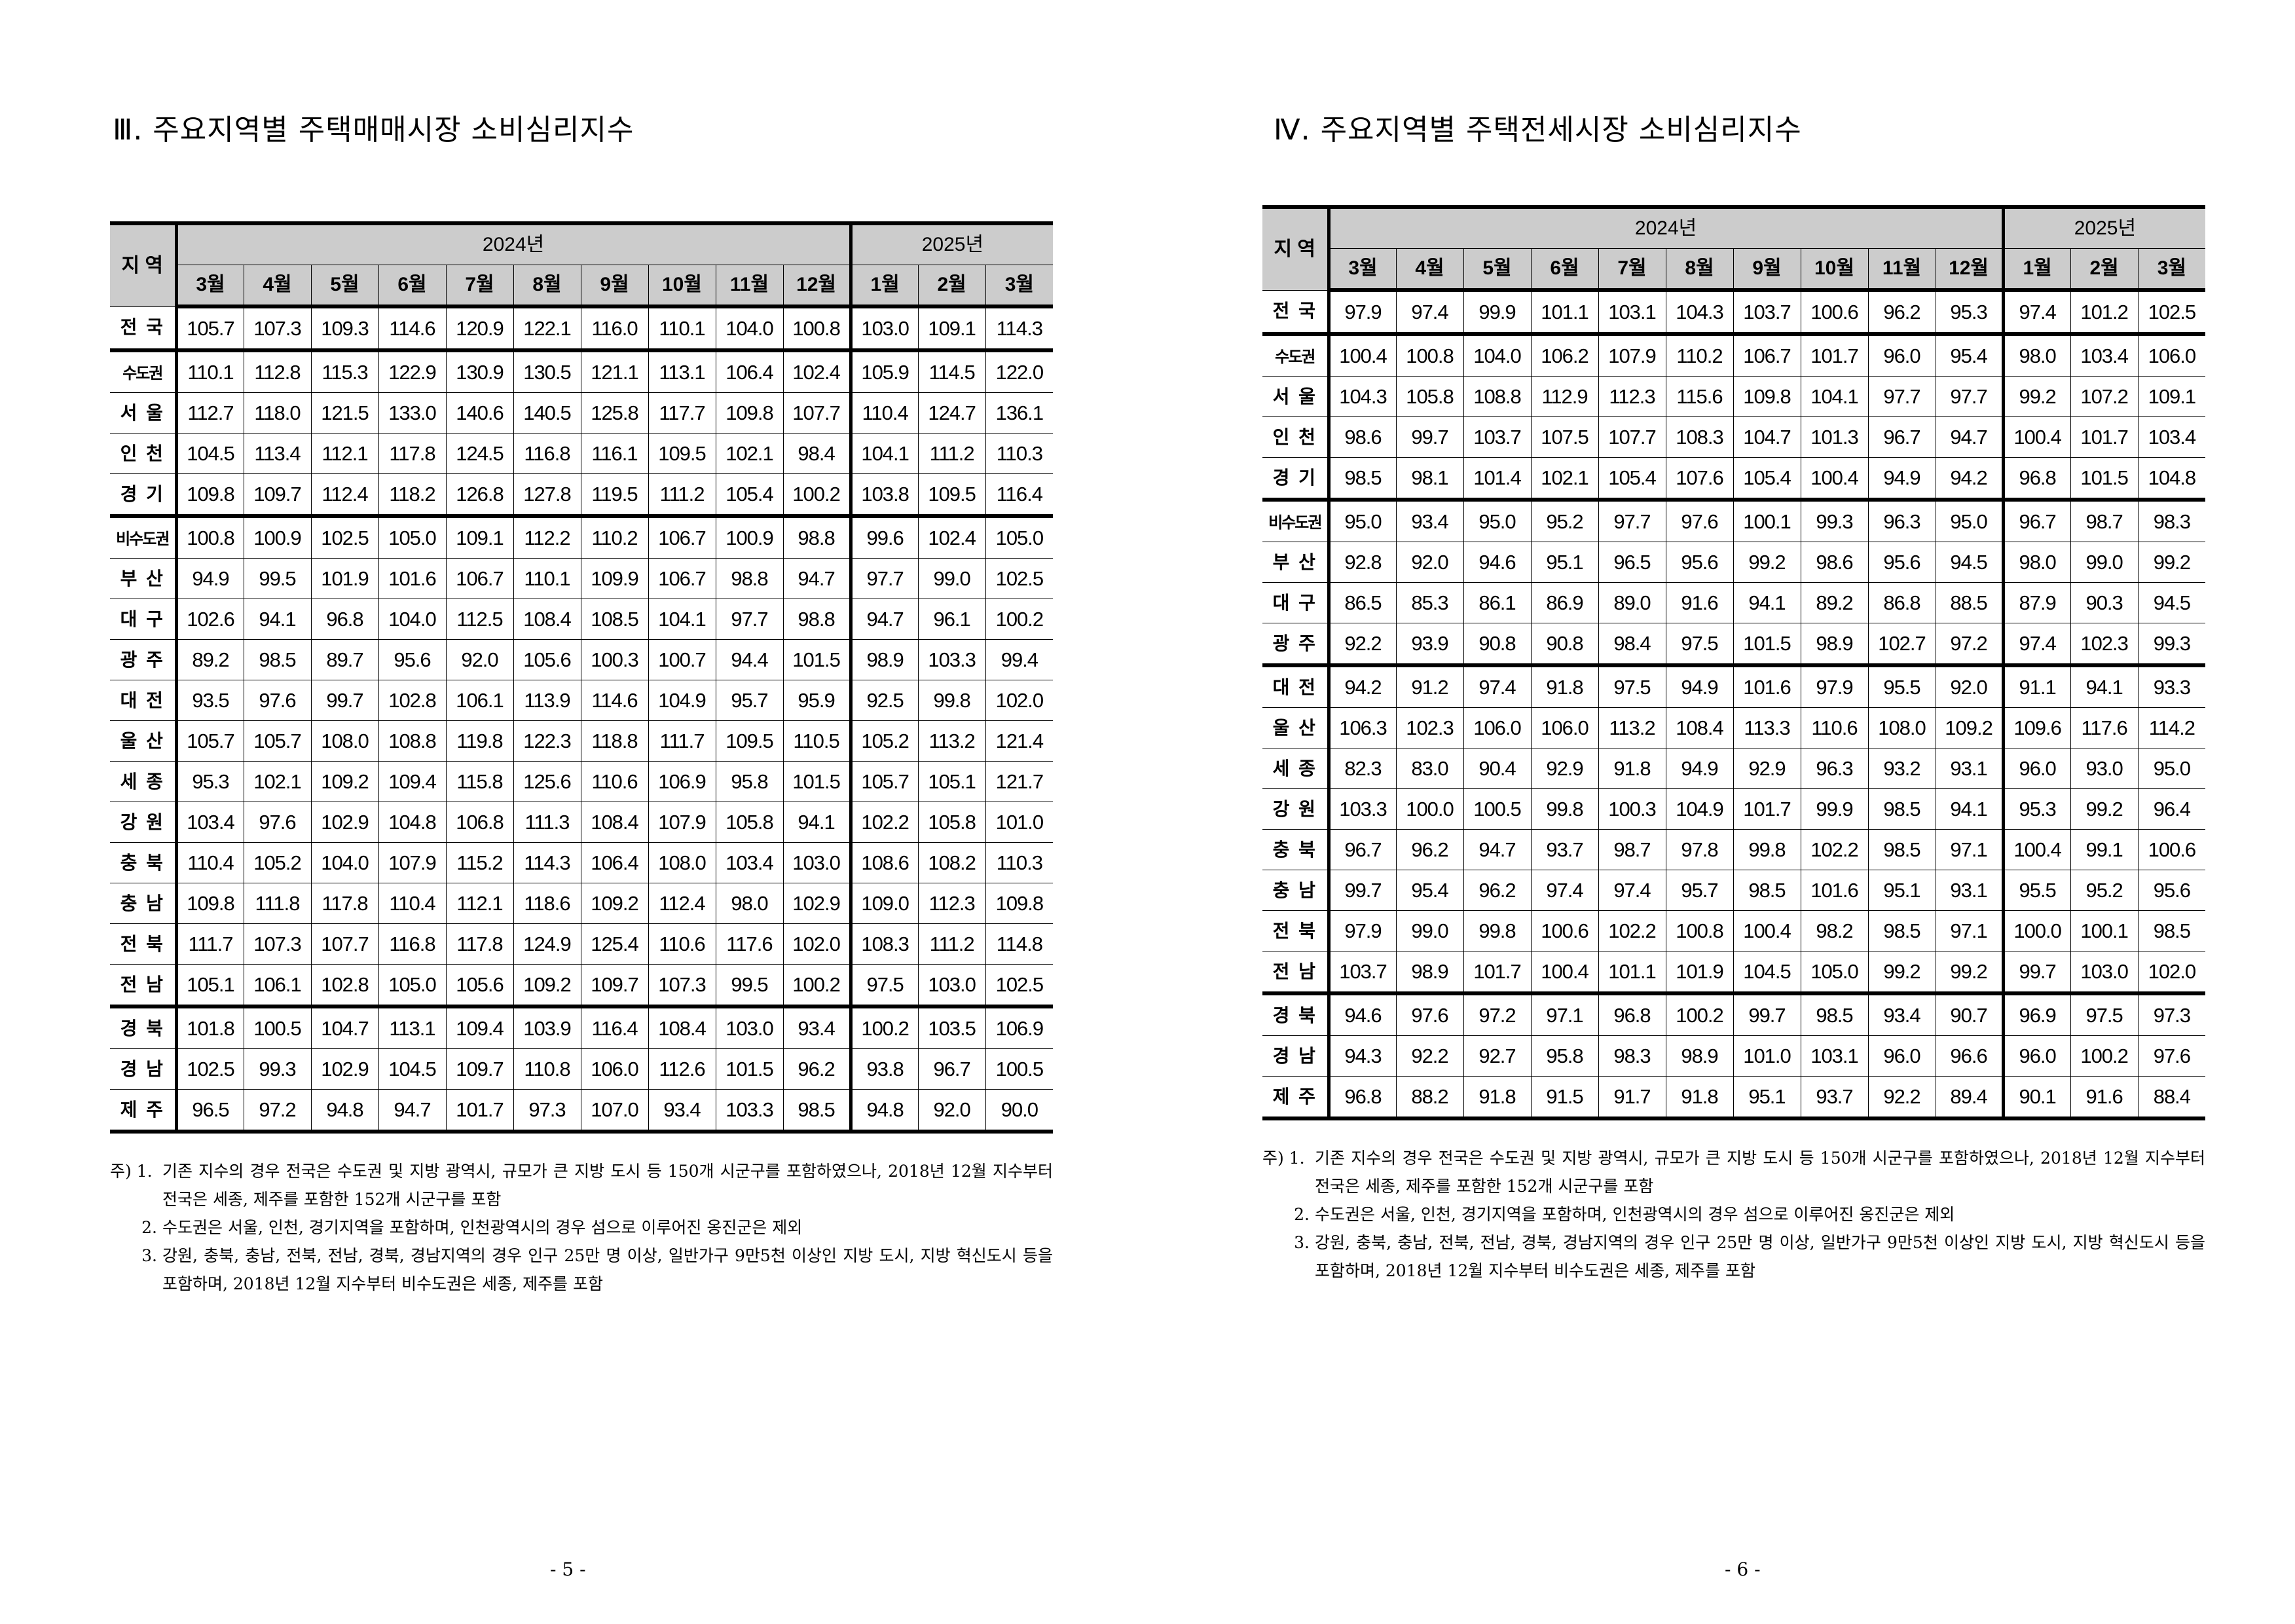 Image resolution: width=2295 pixels, height=1624 pixels. What do you see at coordinates (614, 781) in the screenshot?
I see `index-value: 110.6` at bounding box center [614, 781].